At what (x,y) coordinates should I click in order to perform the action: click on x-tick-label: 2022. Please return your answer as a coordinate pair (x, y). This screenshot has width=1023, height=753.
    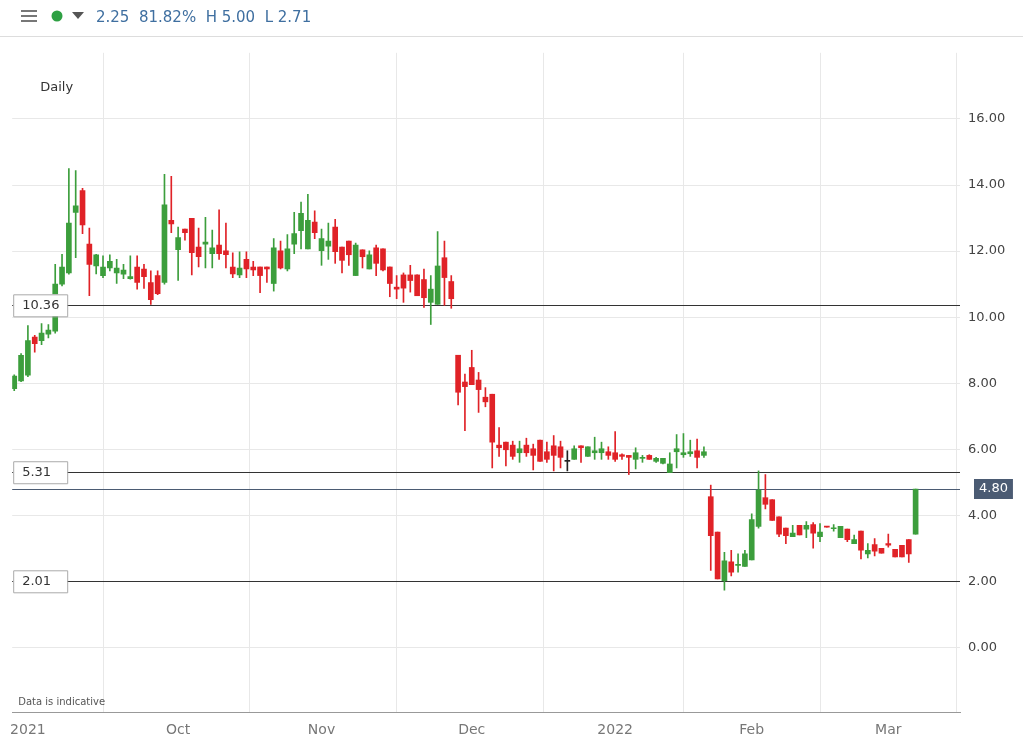
    Looking at the image, I should click on (615, 729).